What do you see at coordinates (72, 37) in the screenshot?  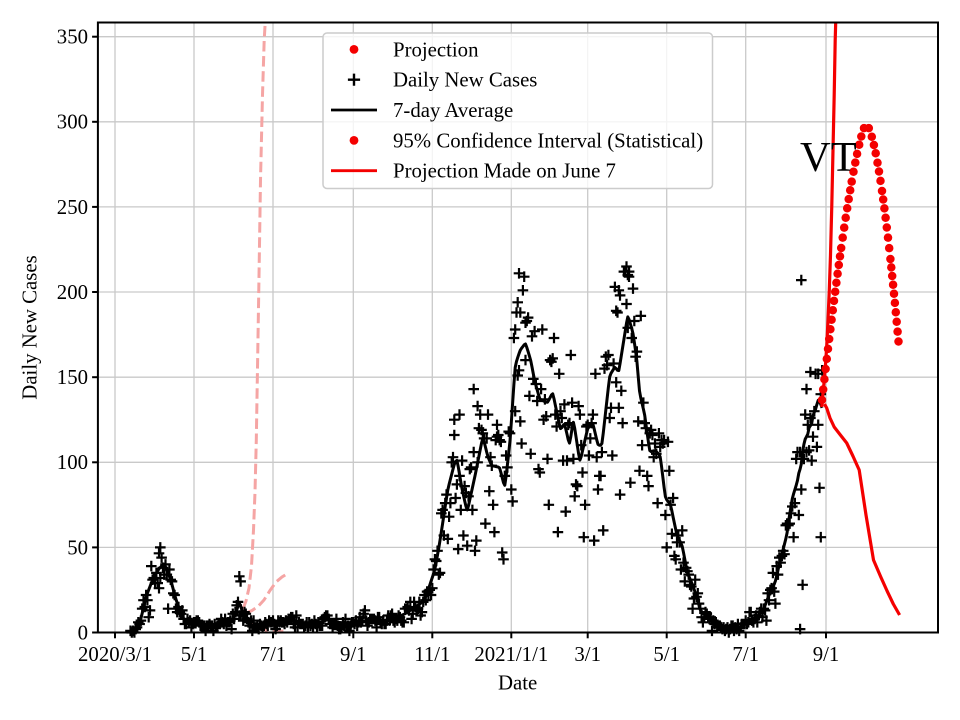 I see `svg-text: 350` at bounding box center [72, 37].